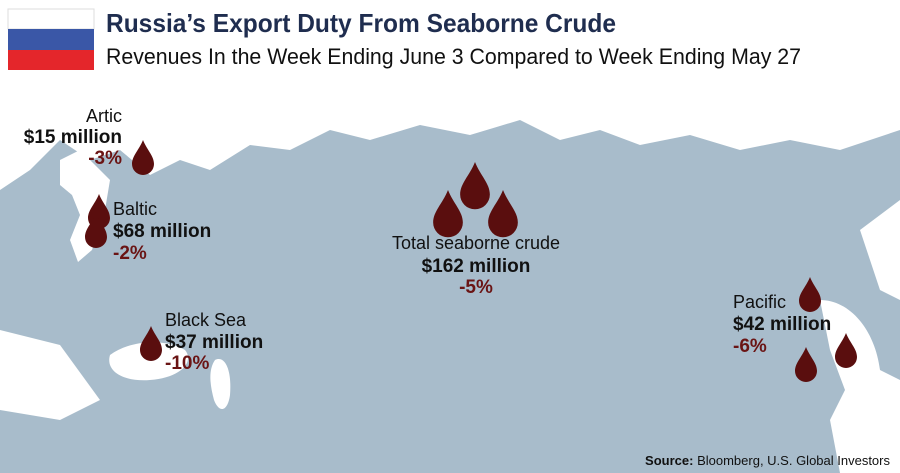  I want to click on region-artic: Artic $15 million -3%, so click(73, 137).